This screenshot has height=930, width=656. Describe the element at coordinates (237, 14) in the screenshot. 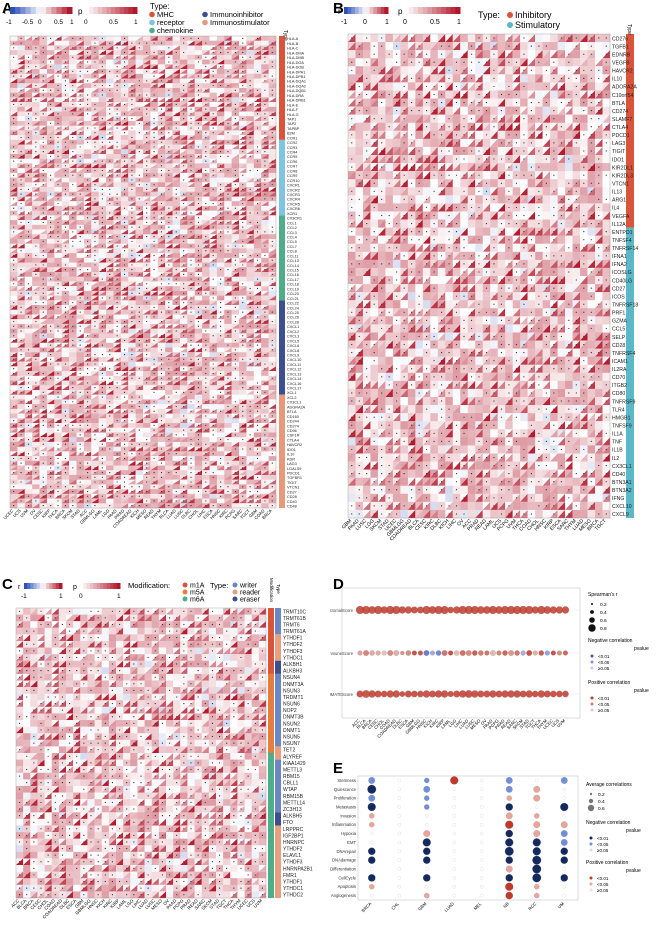

I see `legend-type-label: Immunoinhibitor` at that location.